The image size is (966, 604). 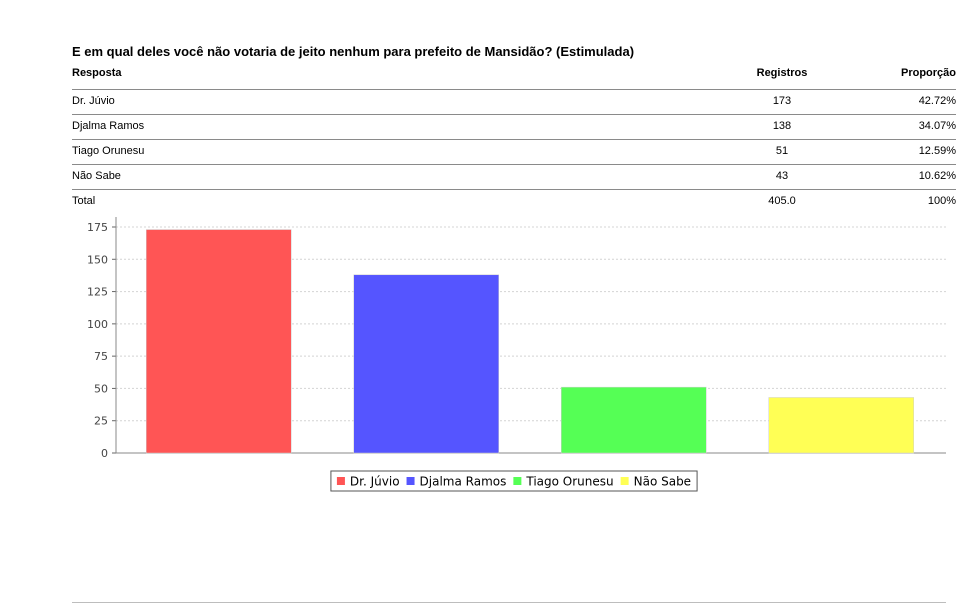 What do you see at coordinates (375, 482) in the screenshot?
I see `legend-label-1: Dr. Júvio` at bounding box center [375, 482].